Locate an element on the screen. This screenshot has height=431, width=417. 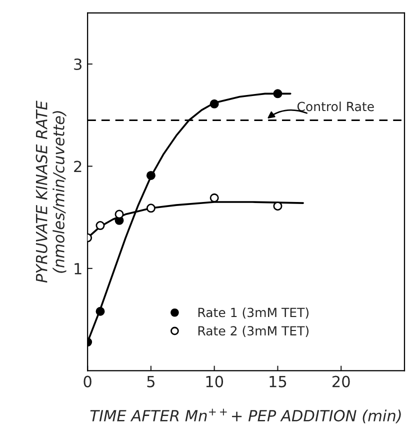
y-tick-label: 2 is located at coordinates (78, 166).